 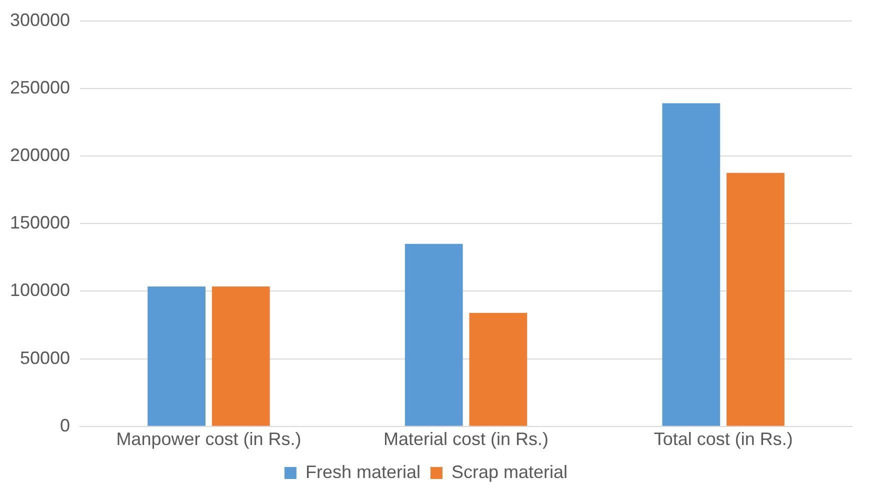 What do you see at coordinates (45, 358) in the screenshot?
I see `y-tick-label: 50000` at bounding box center [45, 358].